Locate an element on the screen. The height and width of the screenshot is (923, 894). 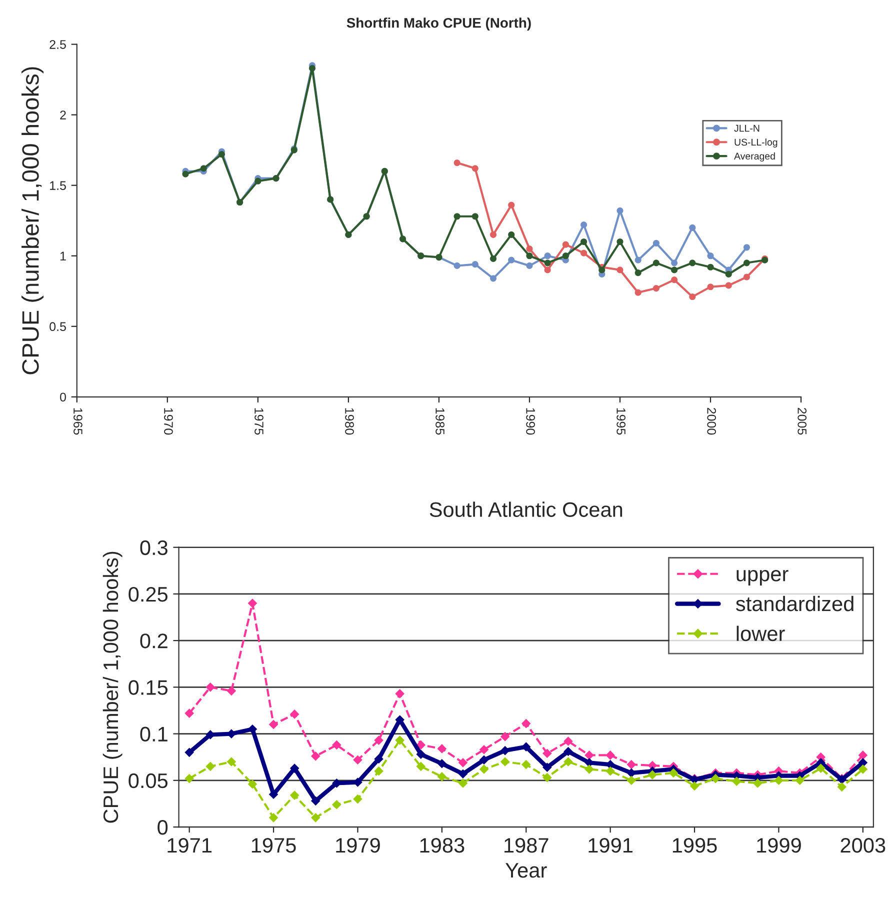
y-tick-label: 0.2 is located at coordinates (154, 641).